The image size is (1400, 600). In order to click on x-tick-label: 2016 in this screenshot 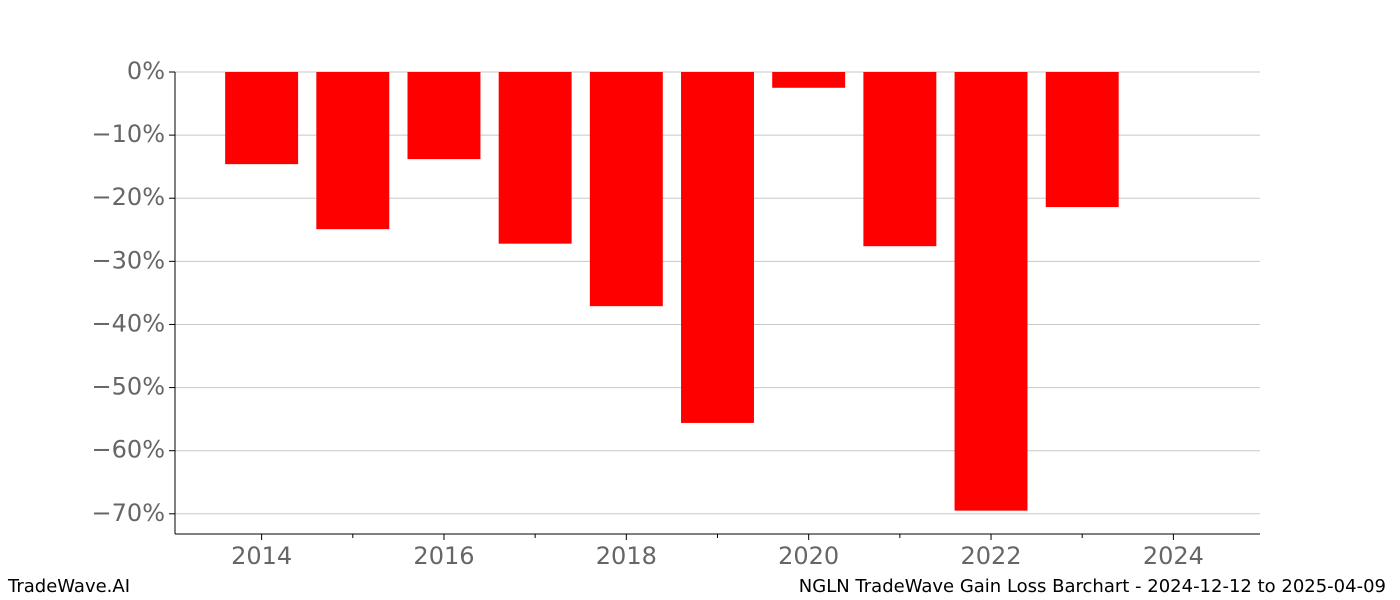, I will do `click(443, 556)`.